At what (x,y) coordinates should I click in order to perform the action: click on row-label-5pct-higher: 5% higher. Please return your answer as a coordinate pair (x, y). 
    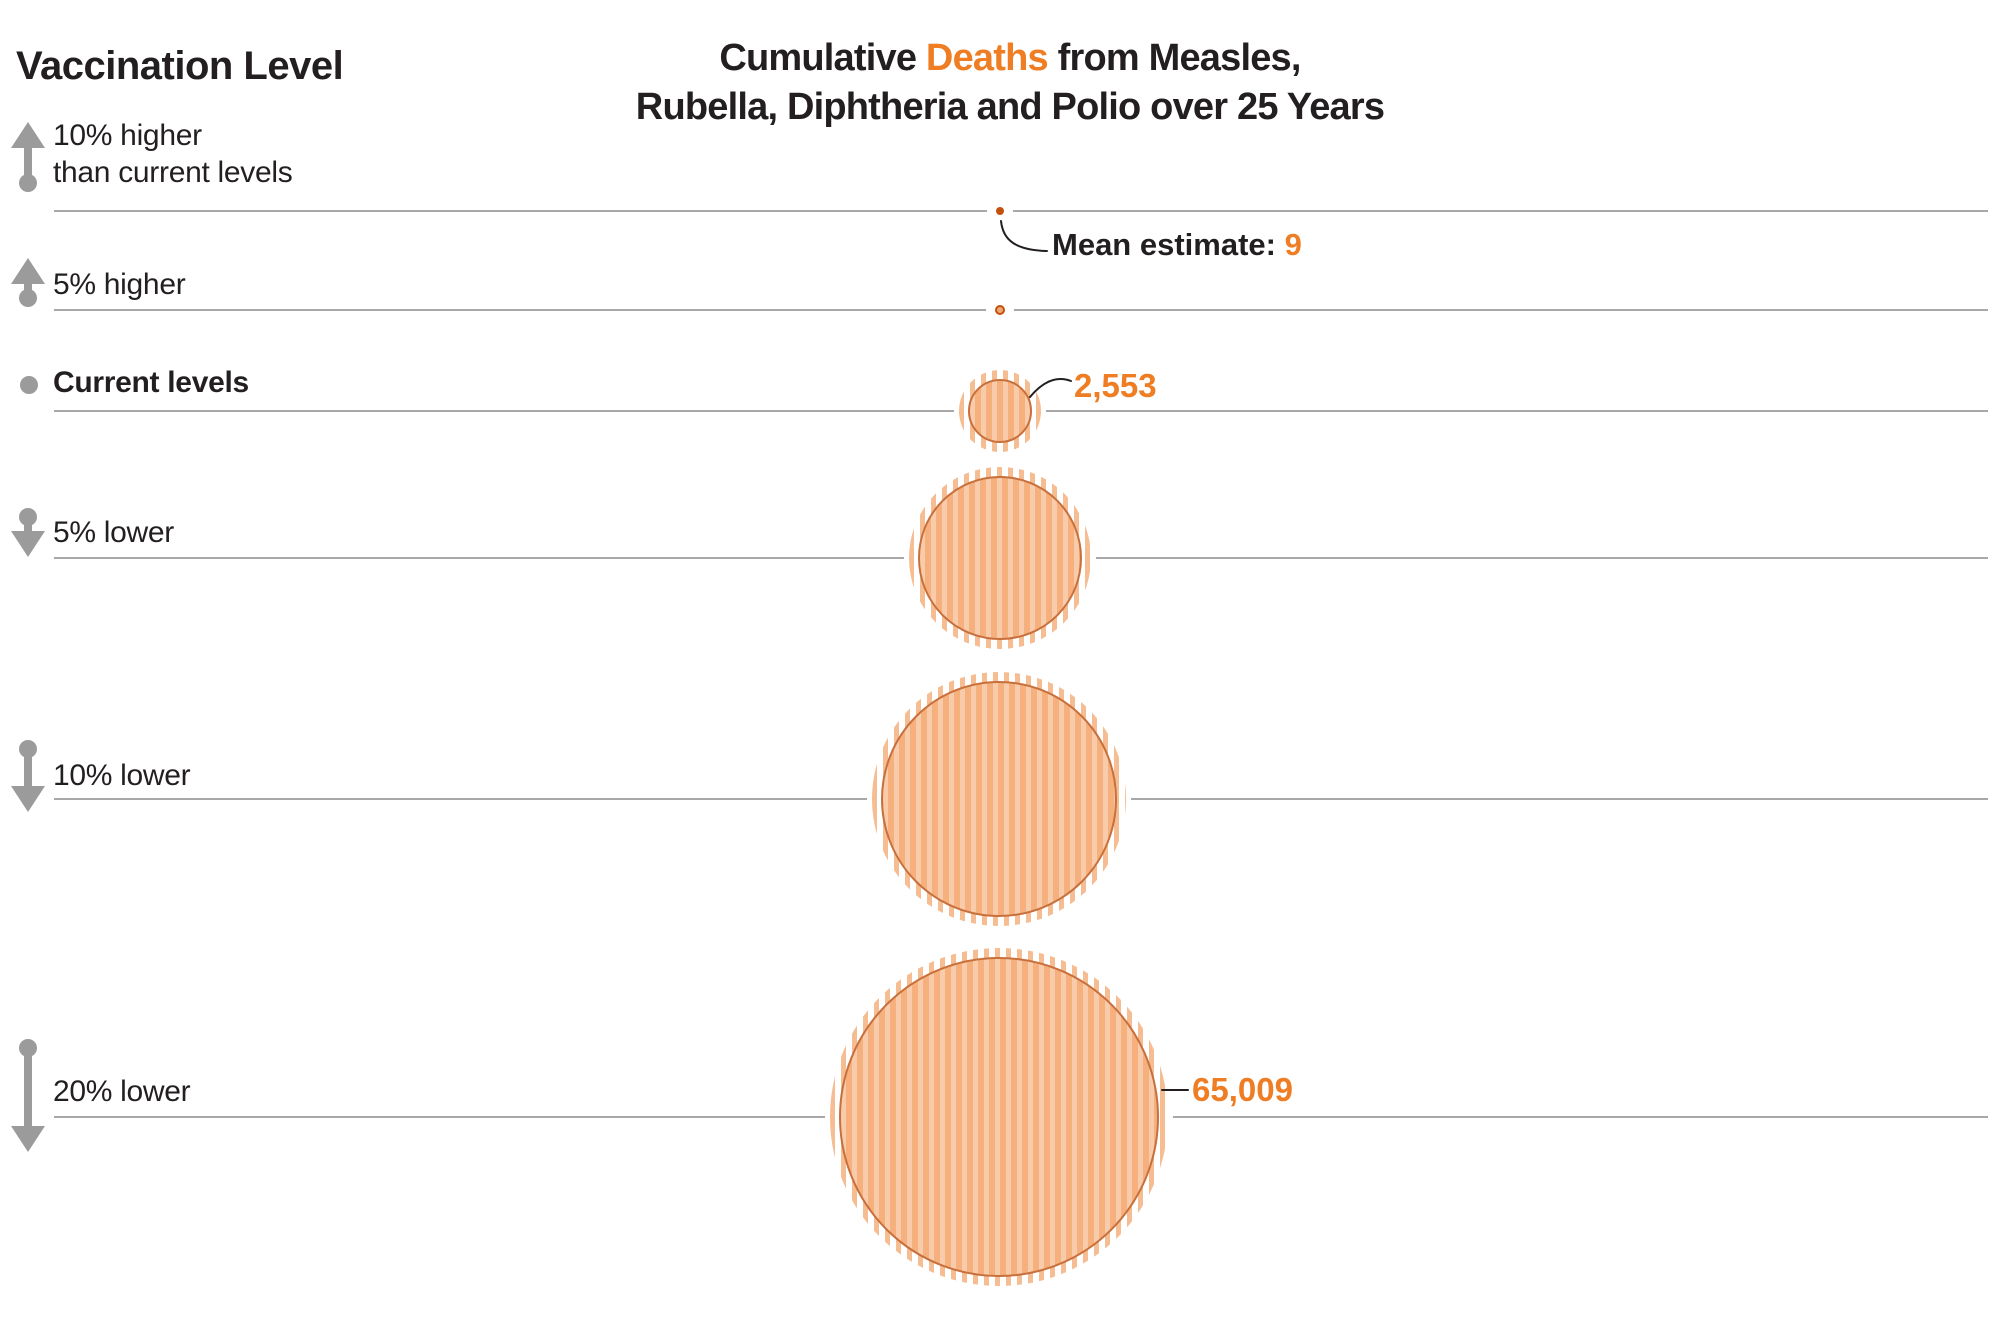
    Looking at the image, I should click on (119, 284).